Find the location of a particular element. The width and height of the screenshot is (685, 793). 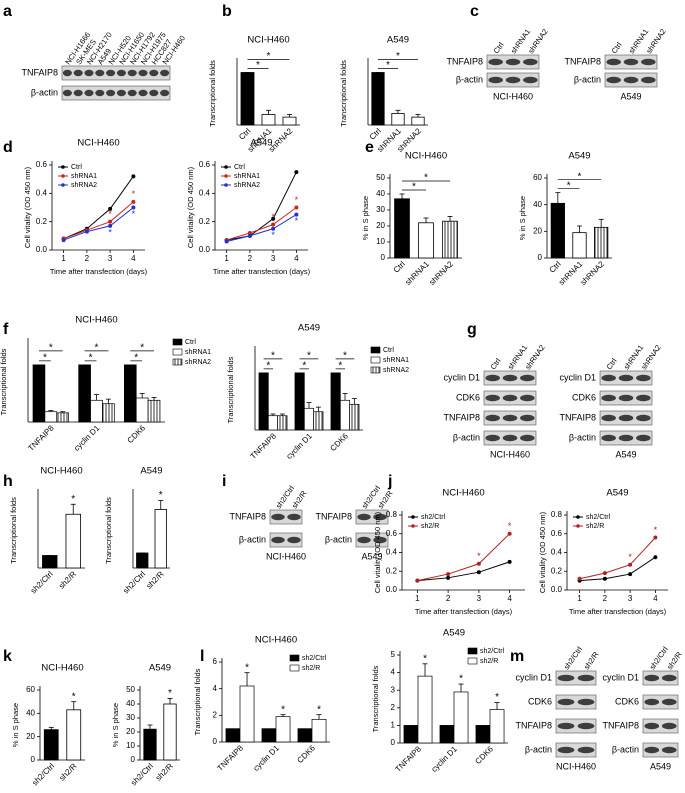

y-tick-label: 0.0 is located at coordinates (42, 249).